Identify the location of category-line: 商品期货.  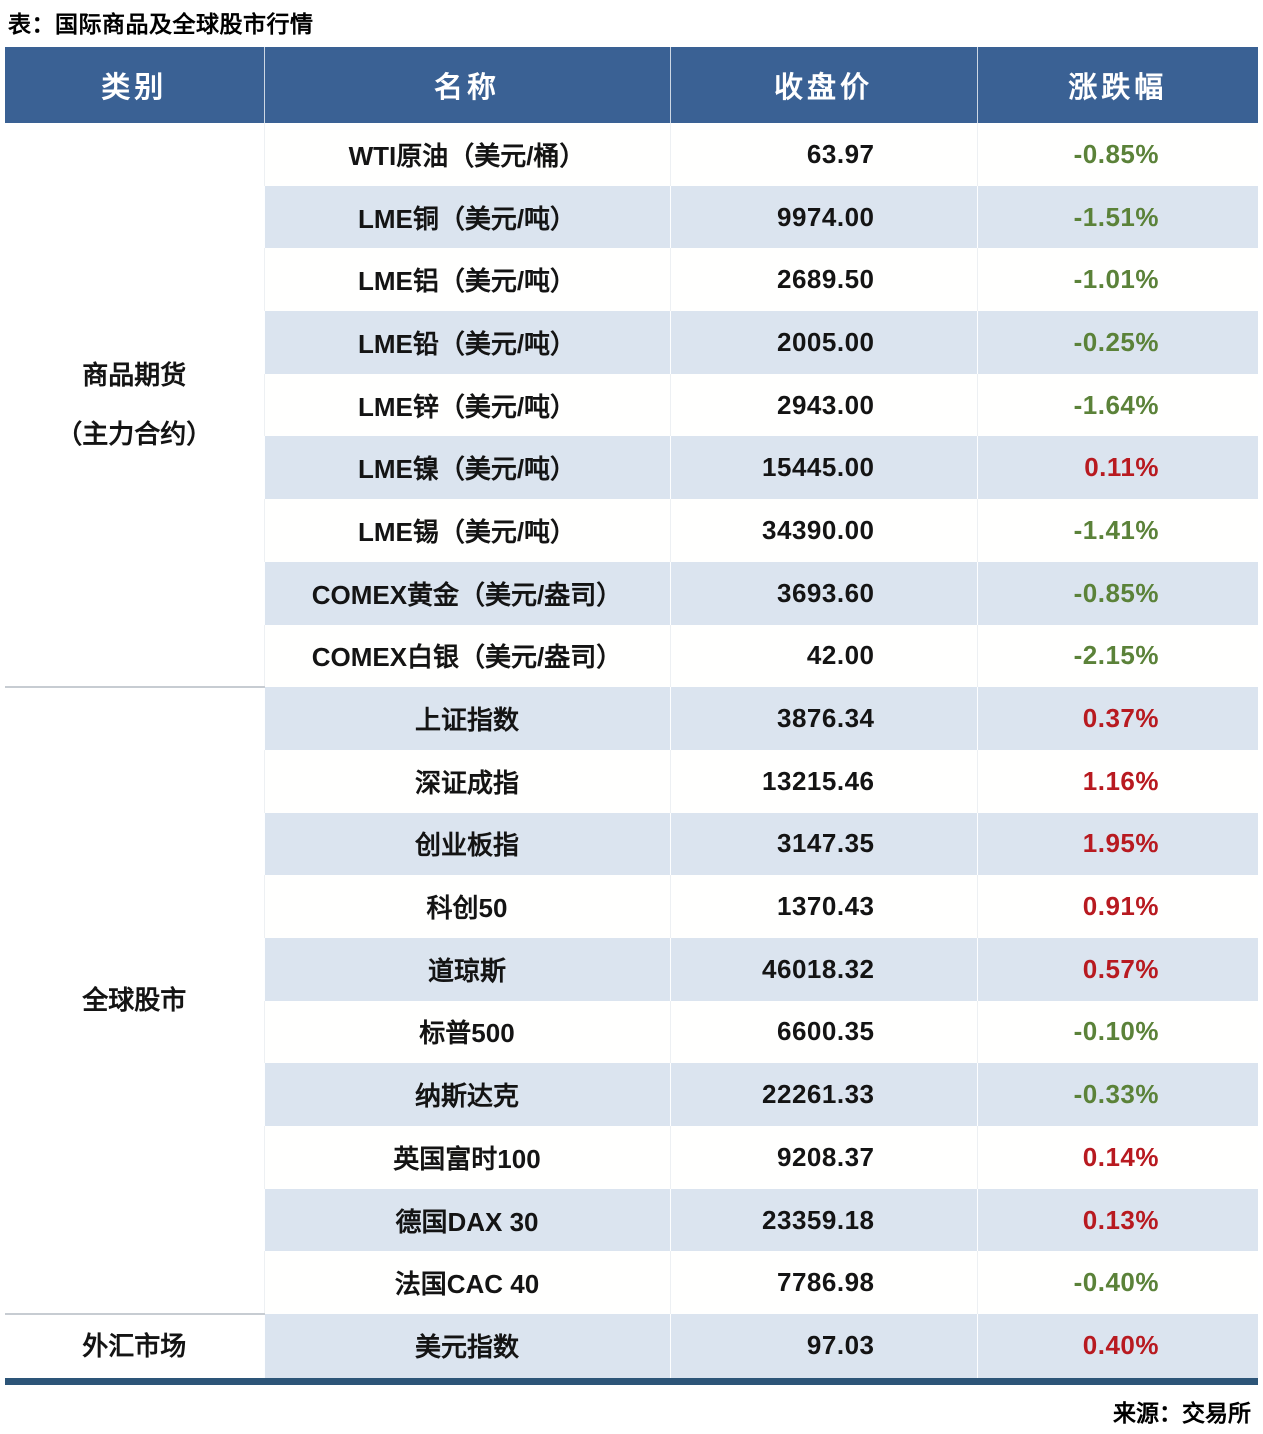
(134, 375).